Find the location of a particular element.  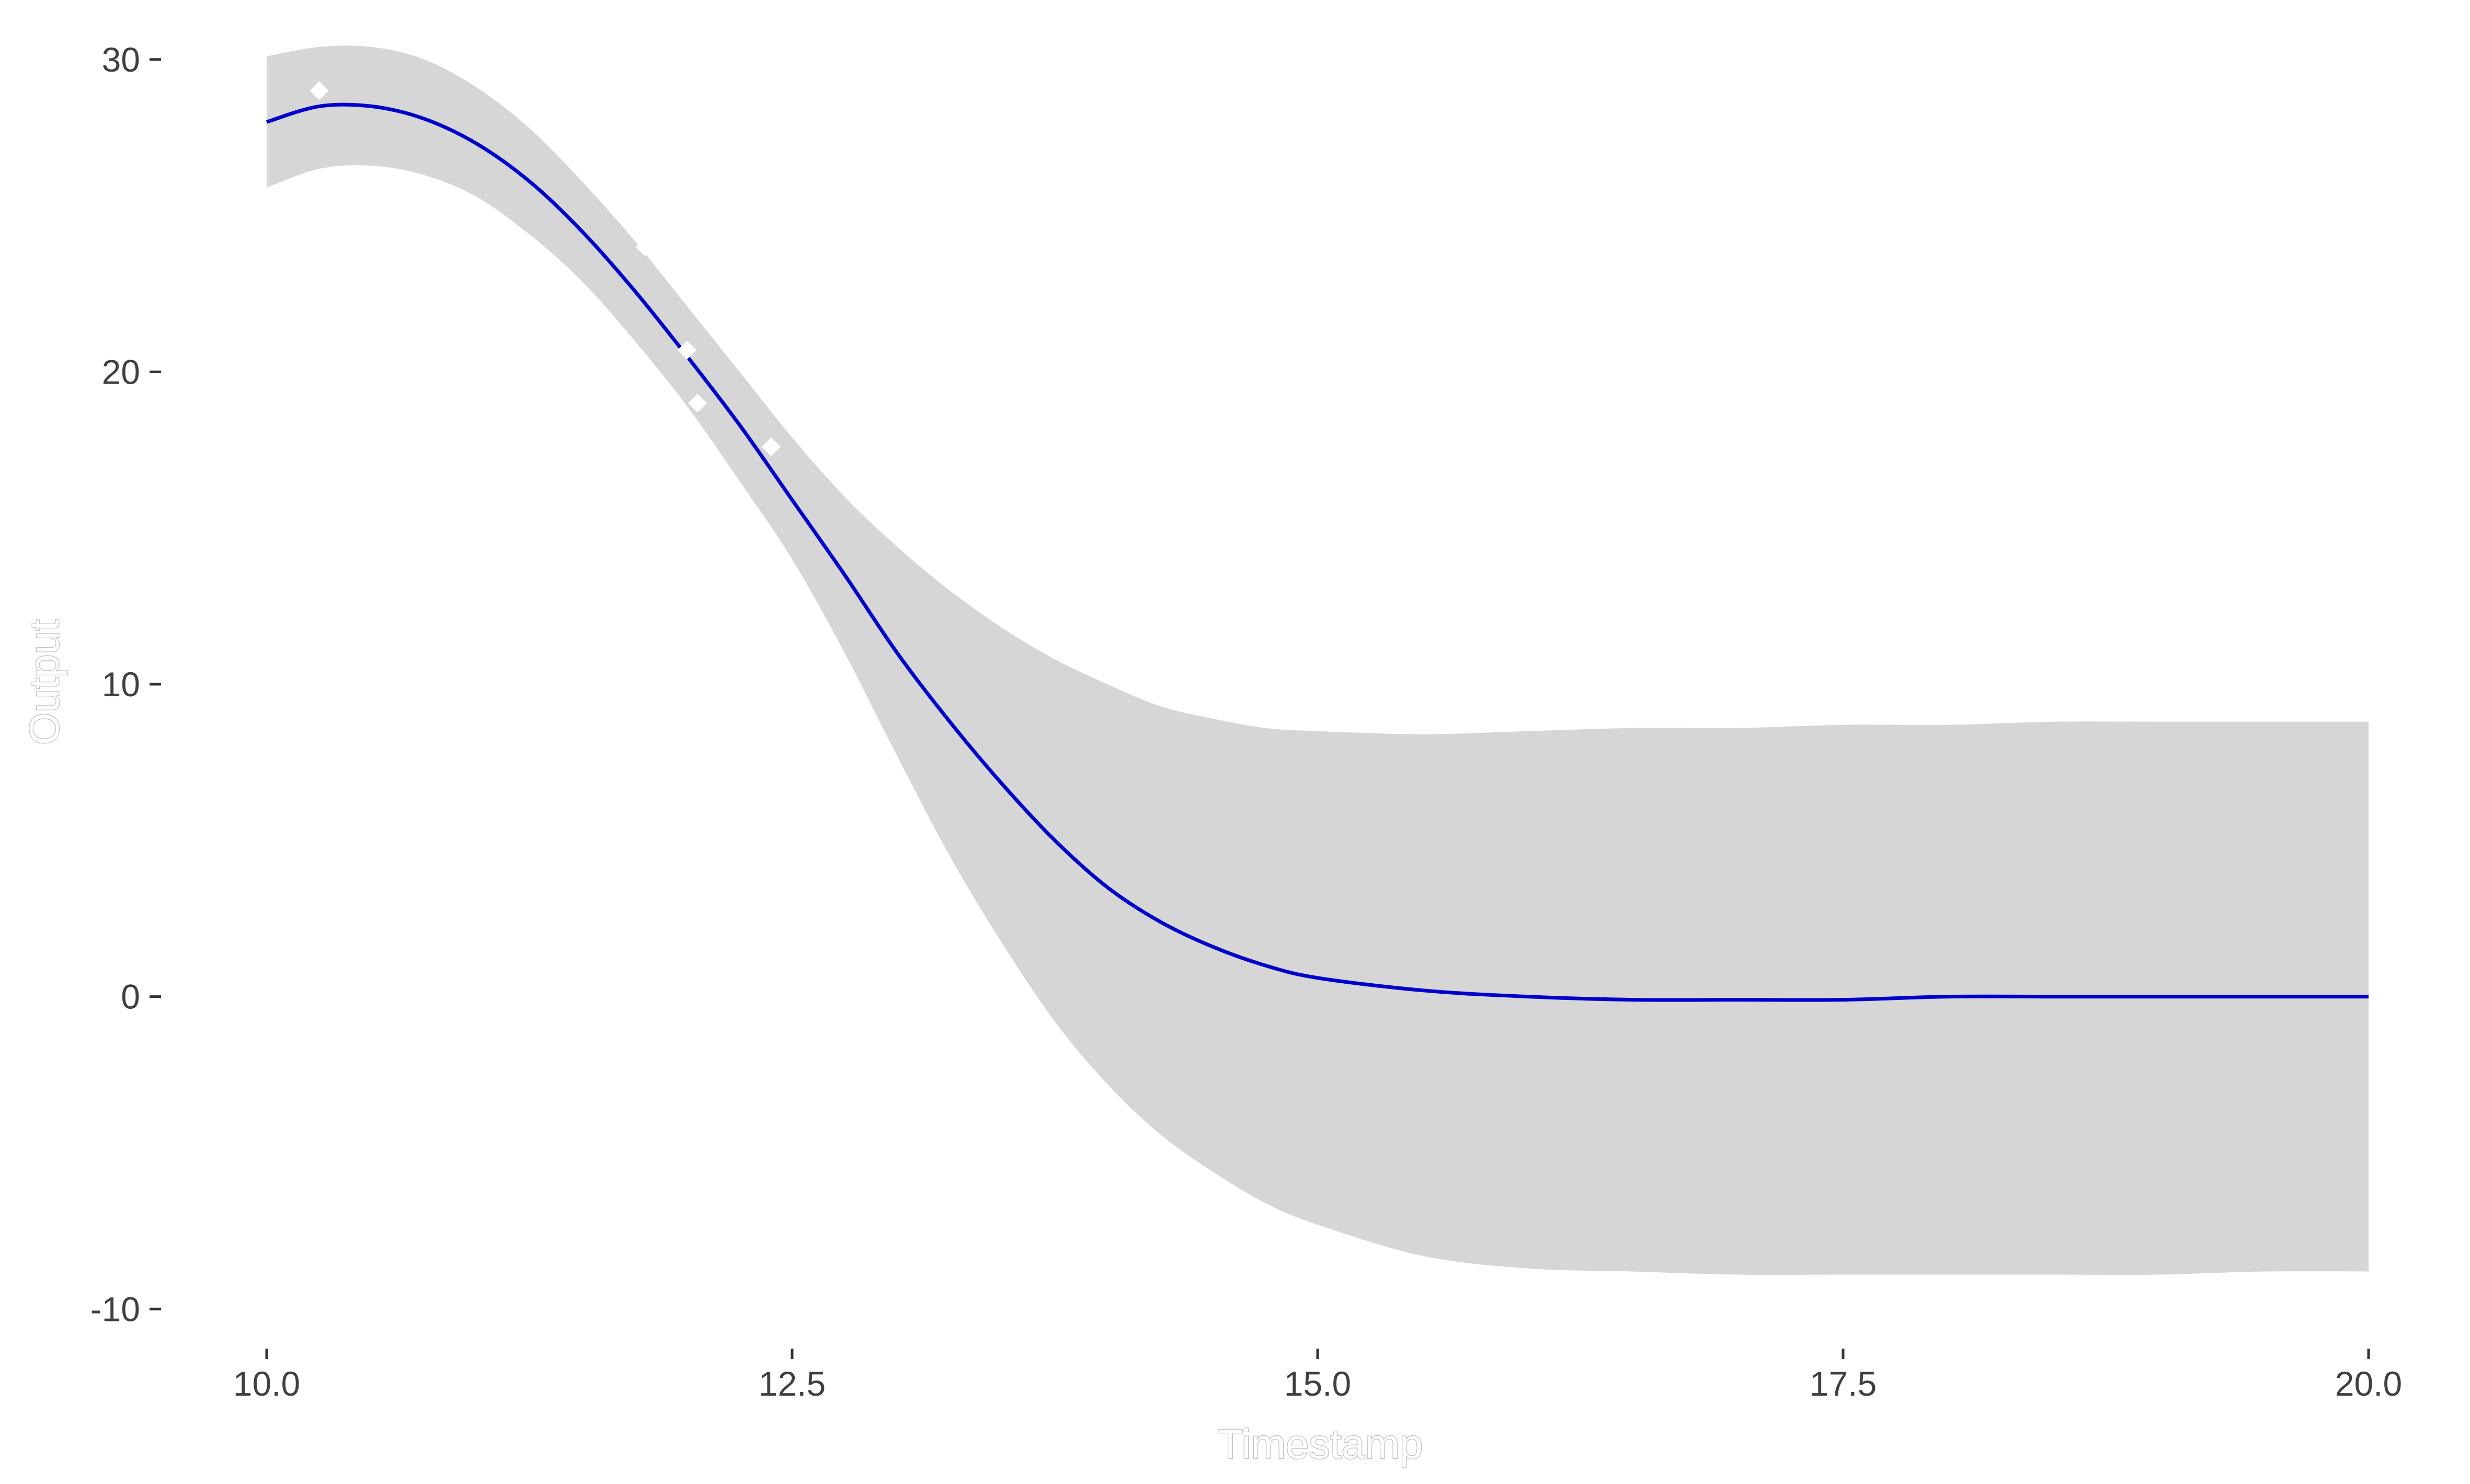

y-tick-label: -10 is located at coordinates (115, 1309).